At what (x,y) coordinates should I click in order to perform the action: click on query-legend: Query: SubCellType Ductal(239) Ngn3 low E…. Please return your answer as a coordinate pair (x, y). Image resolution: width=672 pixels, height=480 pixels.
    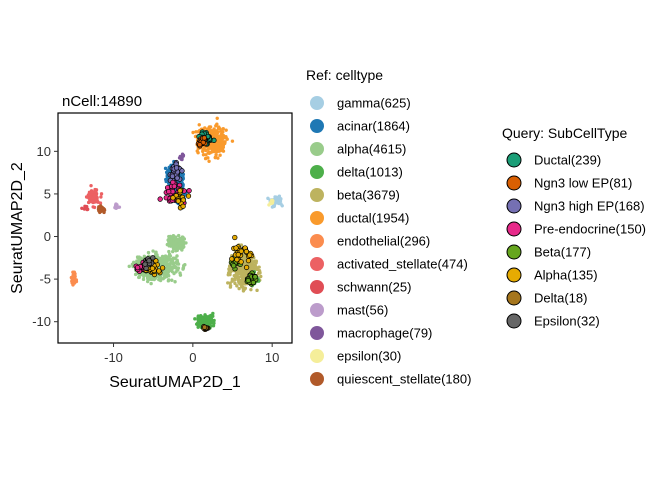
    Looking at the image, I should click on (574, 227).